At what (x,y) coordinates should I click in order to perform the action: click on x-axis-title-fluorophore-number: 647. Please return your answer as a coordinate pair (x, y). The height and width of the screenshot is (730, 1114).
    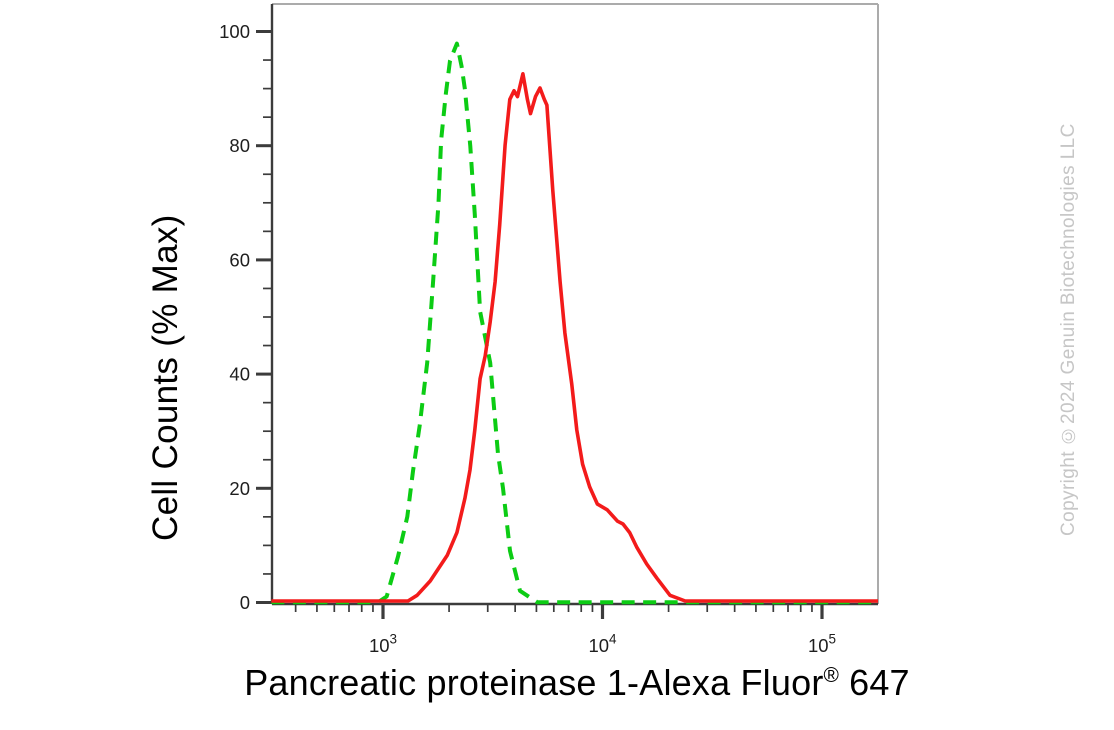
    Looking at the image, I should click on (879, 682).